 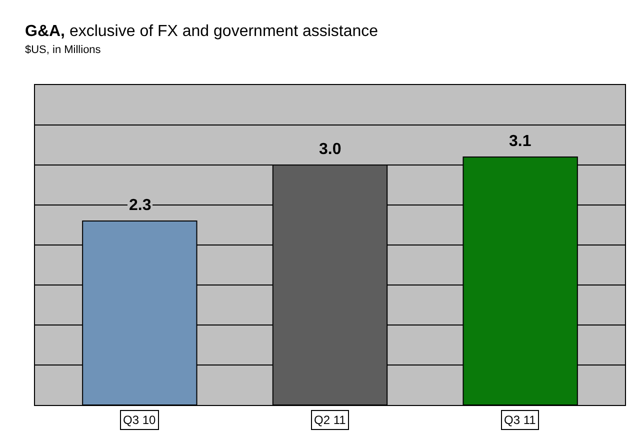 I want to click on x-tick-label: Q2 11, so click(x=330, y=420).